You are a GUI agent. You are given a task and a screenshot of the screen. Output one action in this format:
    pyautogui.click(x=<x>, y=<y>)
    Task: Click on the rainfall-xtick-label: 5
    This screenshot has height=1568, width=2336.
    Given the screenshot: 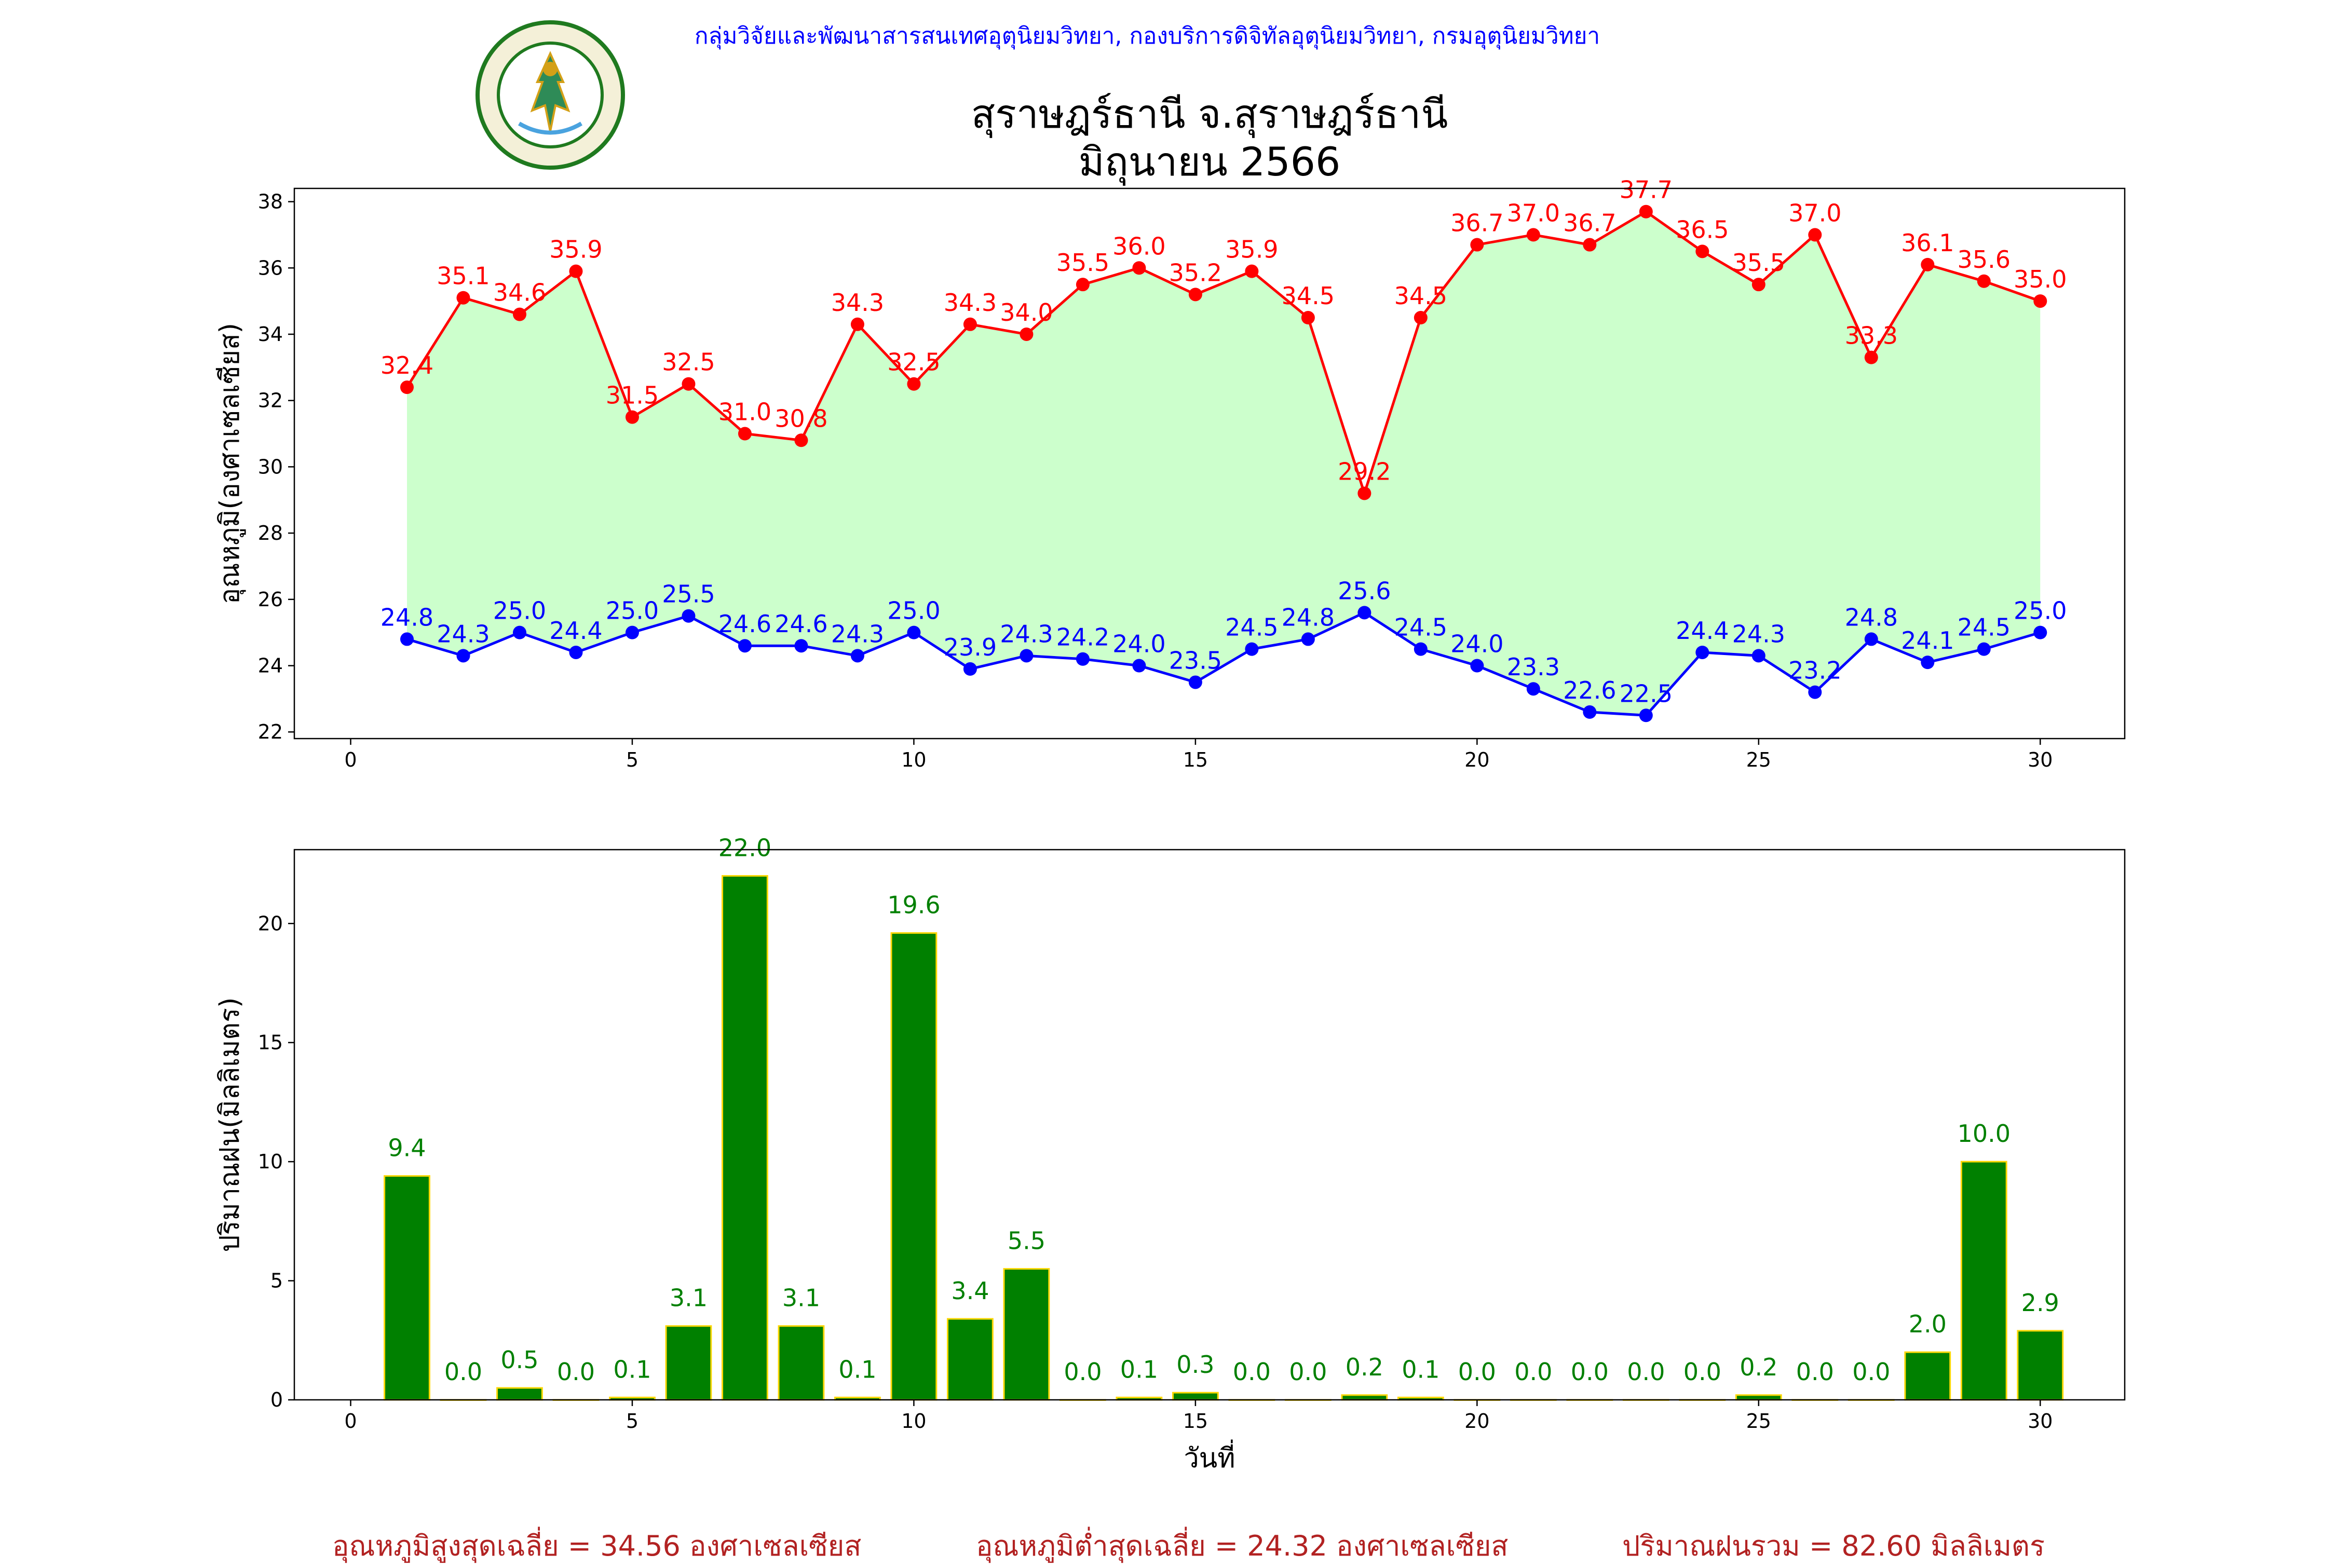 What is the action you would take?
    pyautogui.click(x=632, y=1421)
    